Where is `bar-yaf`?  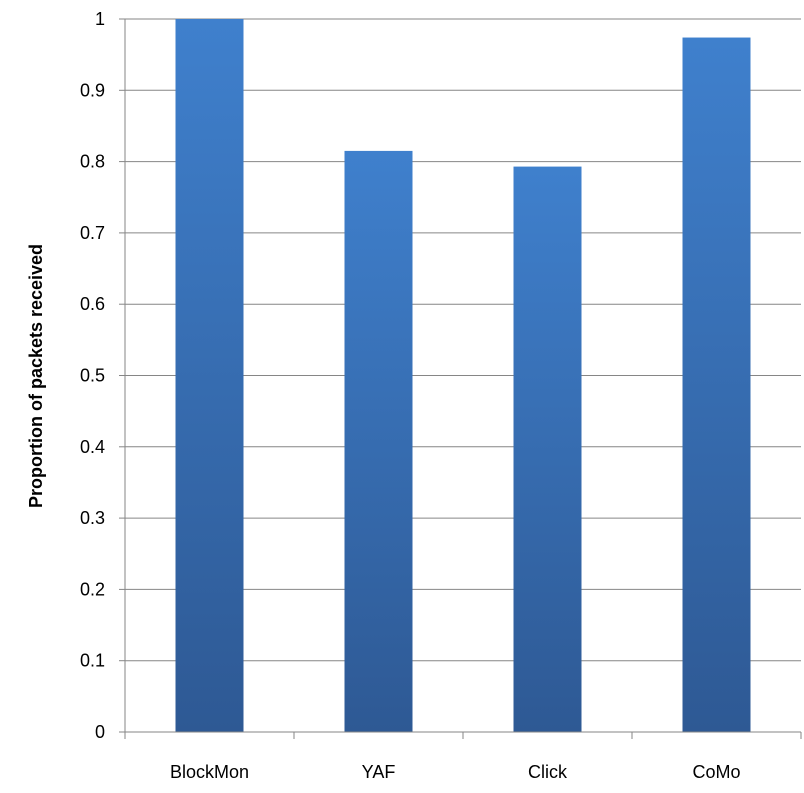 bar-yaf is located at coordinates (378, 441).